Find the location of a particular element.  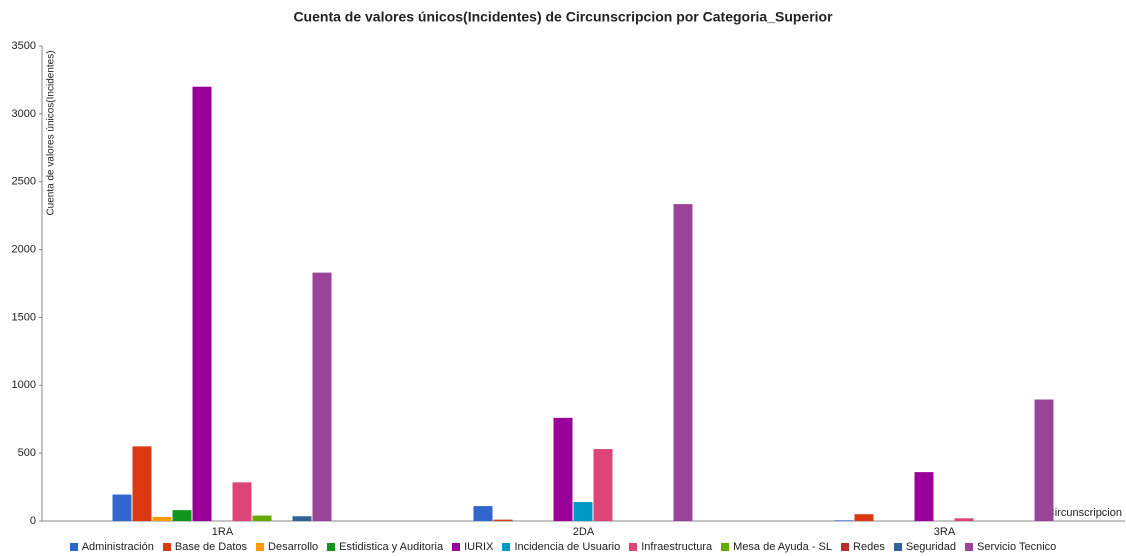

legend-item: Estidistica y Auditoria is located at coordinates (385, 547).